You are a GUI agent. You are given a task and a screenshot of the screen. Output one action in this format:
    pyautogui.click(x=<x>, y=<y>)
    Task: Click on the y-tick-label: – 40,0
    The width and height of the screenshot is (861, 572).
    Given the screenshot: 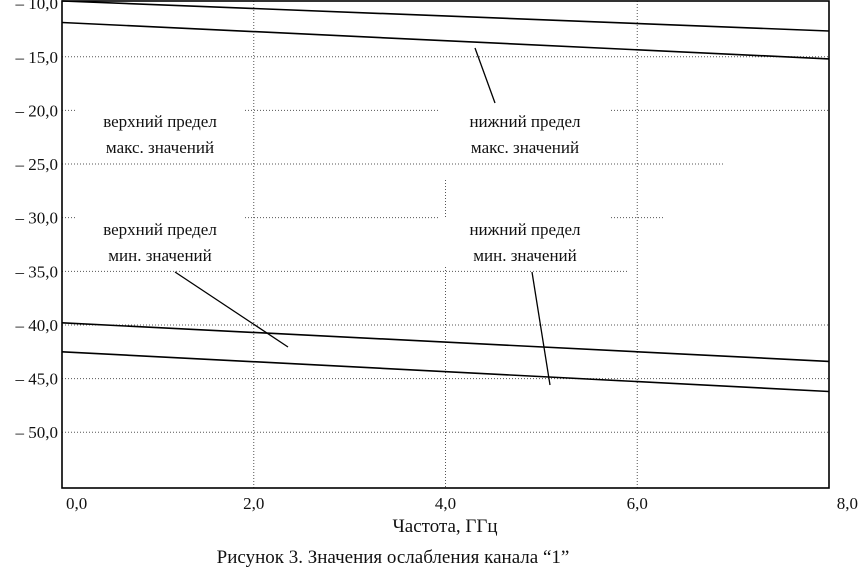 What is the action you would take?
    pyautogui.click(x=37, y=325)
    